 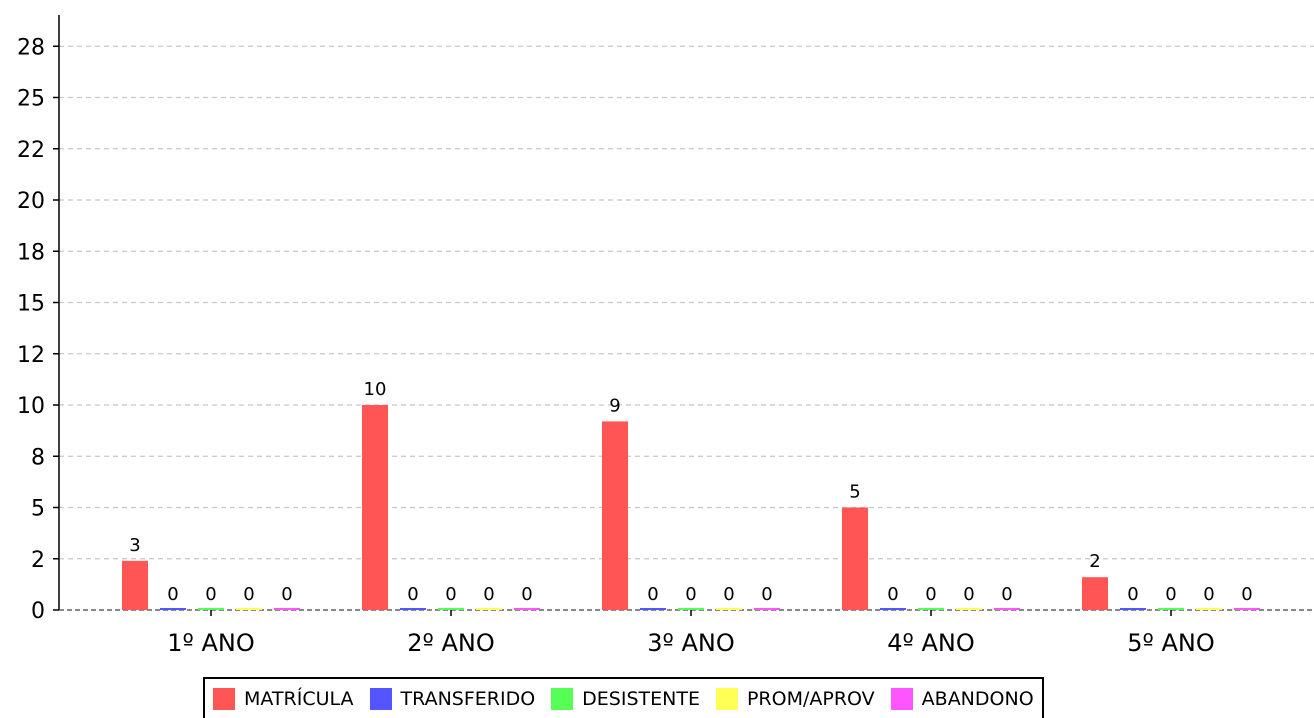 What do you see at coordinates (134, 545) in the screenshot?
I see `data-label: 3` at bounding box center [134, 545].